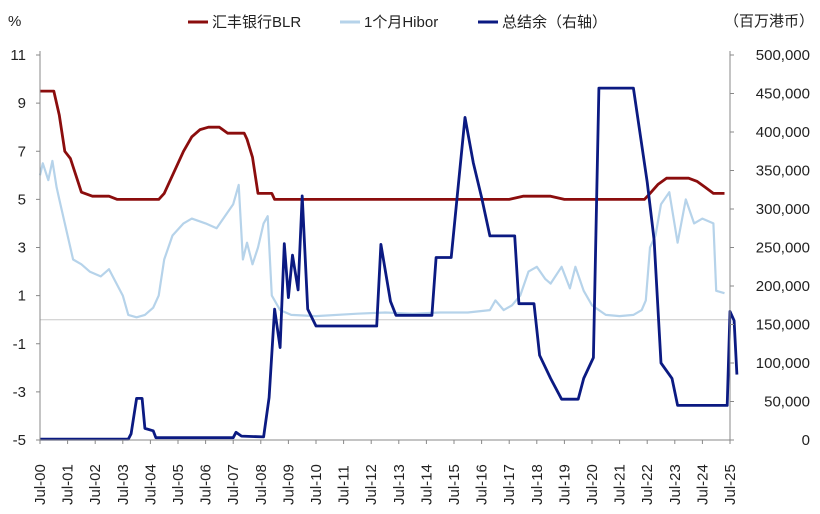 This screenshot has width=820, height=514. I want to click on left-tick-label: -1, so click(19, 344).